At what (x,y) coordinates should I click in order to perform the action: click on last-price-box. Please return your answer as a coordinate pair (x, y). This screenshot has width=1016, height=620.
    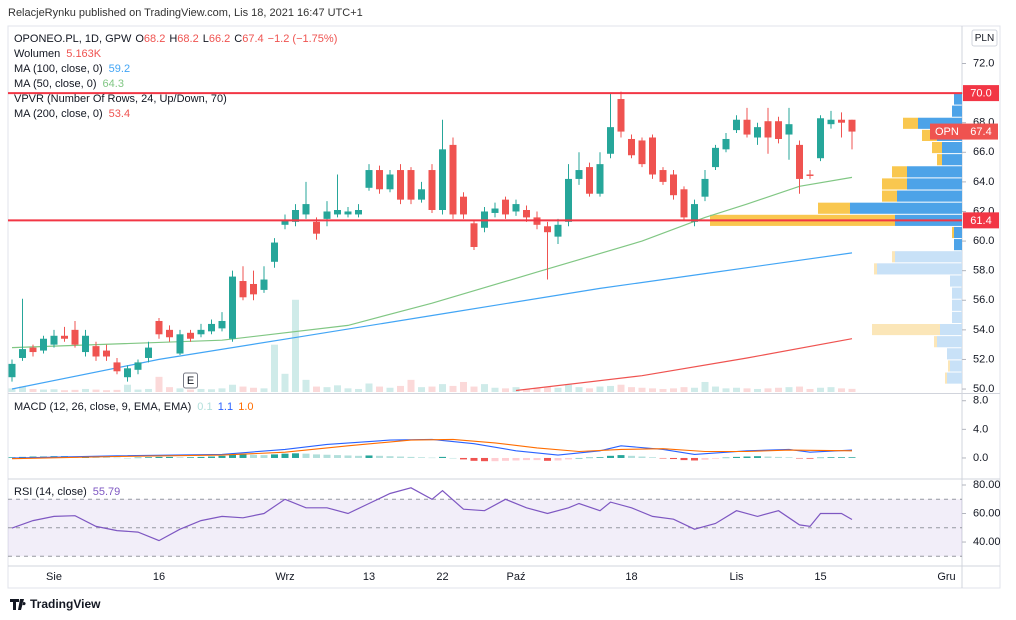
    Looking at the image, I should click on (964, 131).